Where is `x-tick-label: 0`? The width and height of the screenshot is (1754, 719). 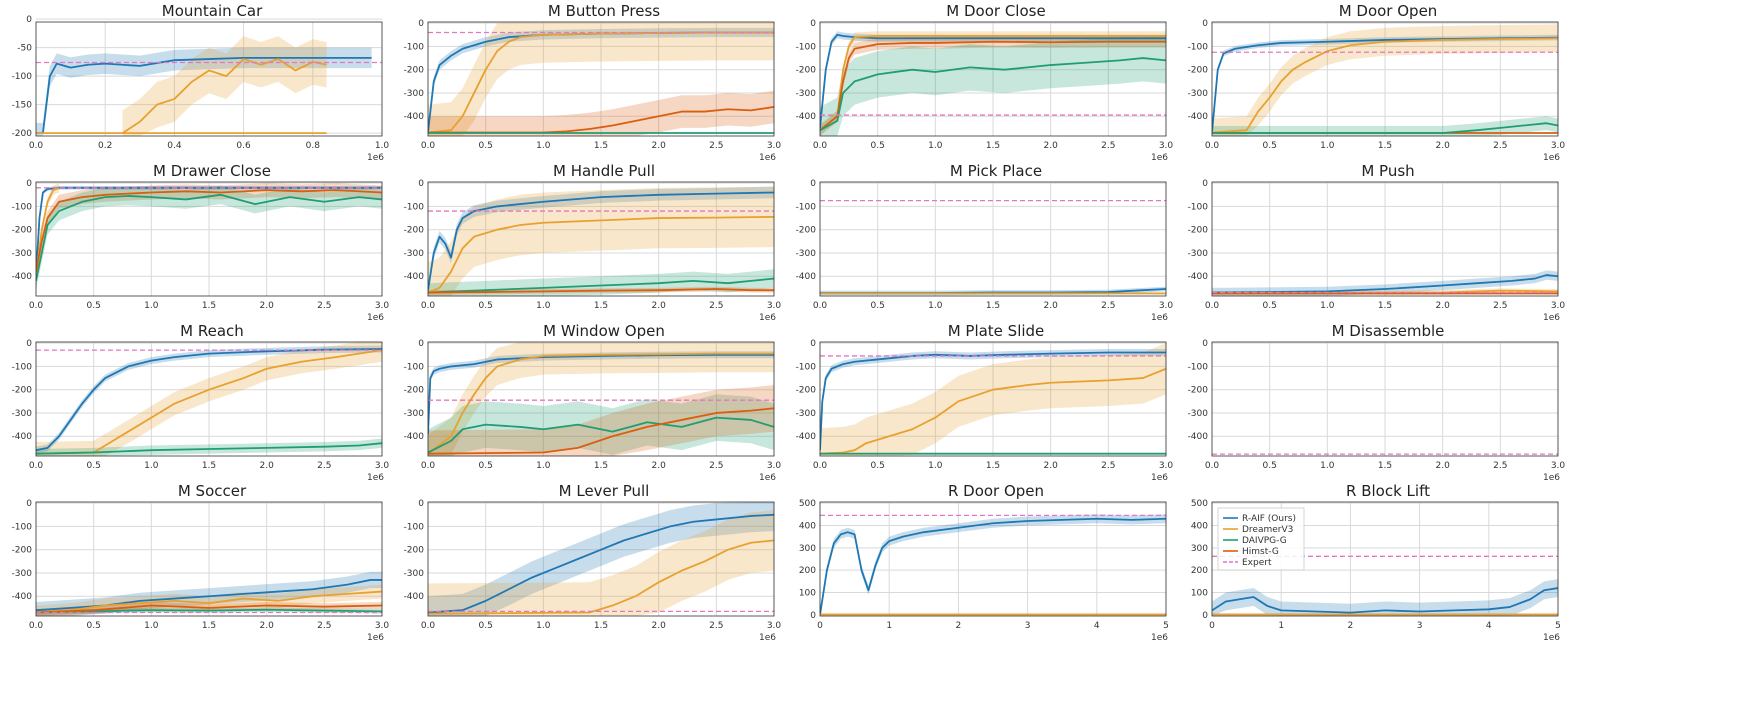
x-tick-label: 0 is located at coordinates (1212, 626).